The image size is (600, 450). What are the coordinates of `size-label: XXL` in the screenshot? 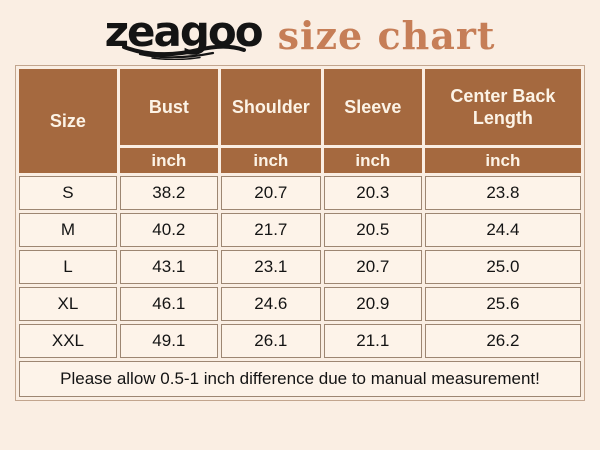 It's located at (68, 341).